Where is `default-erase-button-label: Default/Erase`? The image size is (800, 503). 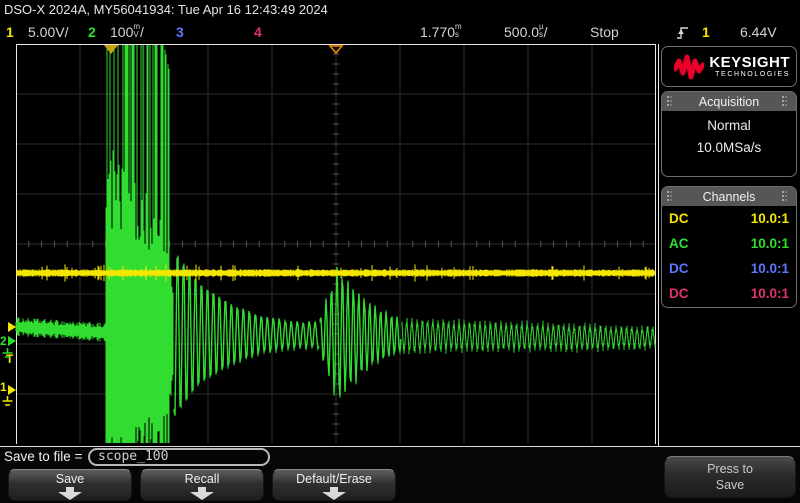
default-erase-button-label: Default/Erase is located at coordinates (334, 478).